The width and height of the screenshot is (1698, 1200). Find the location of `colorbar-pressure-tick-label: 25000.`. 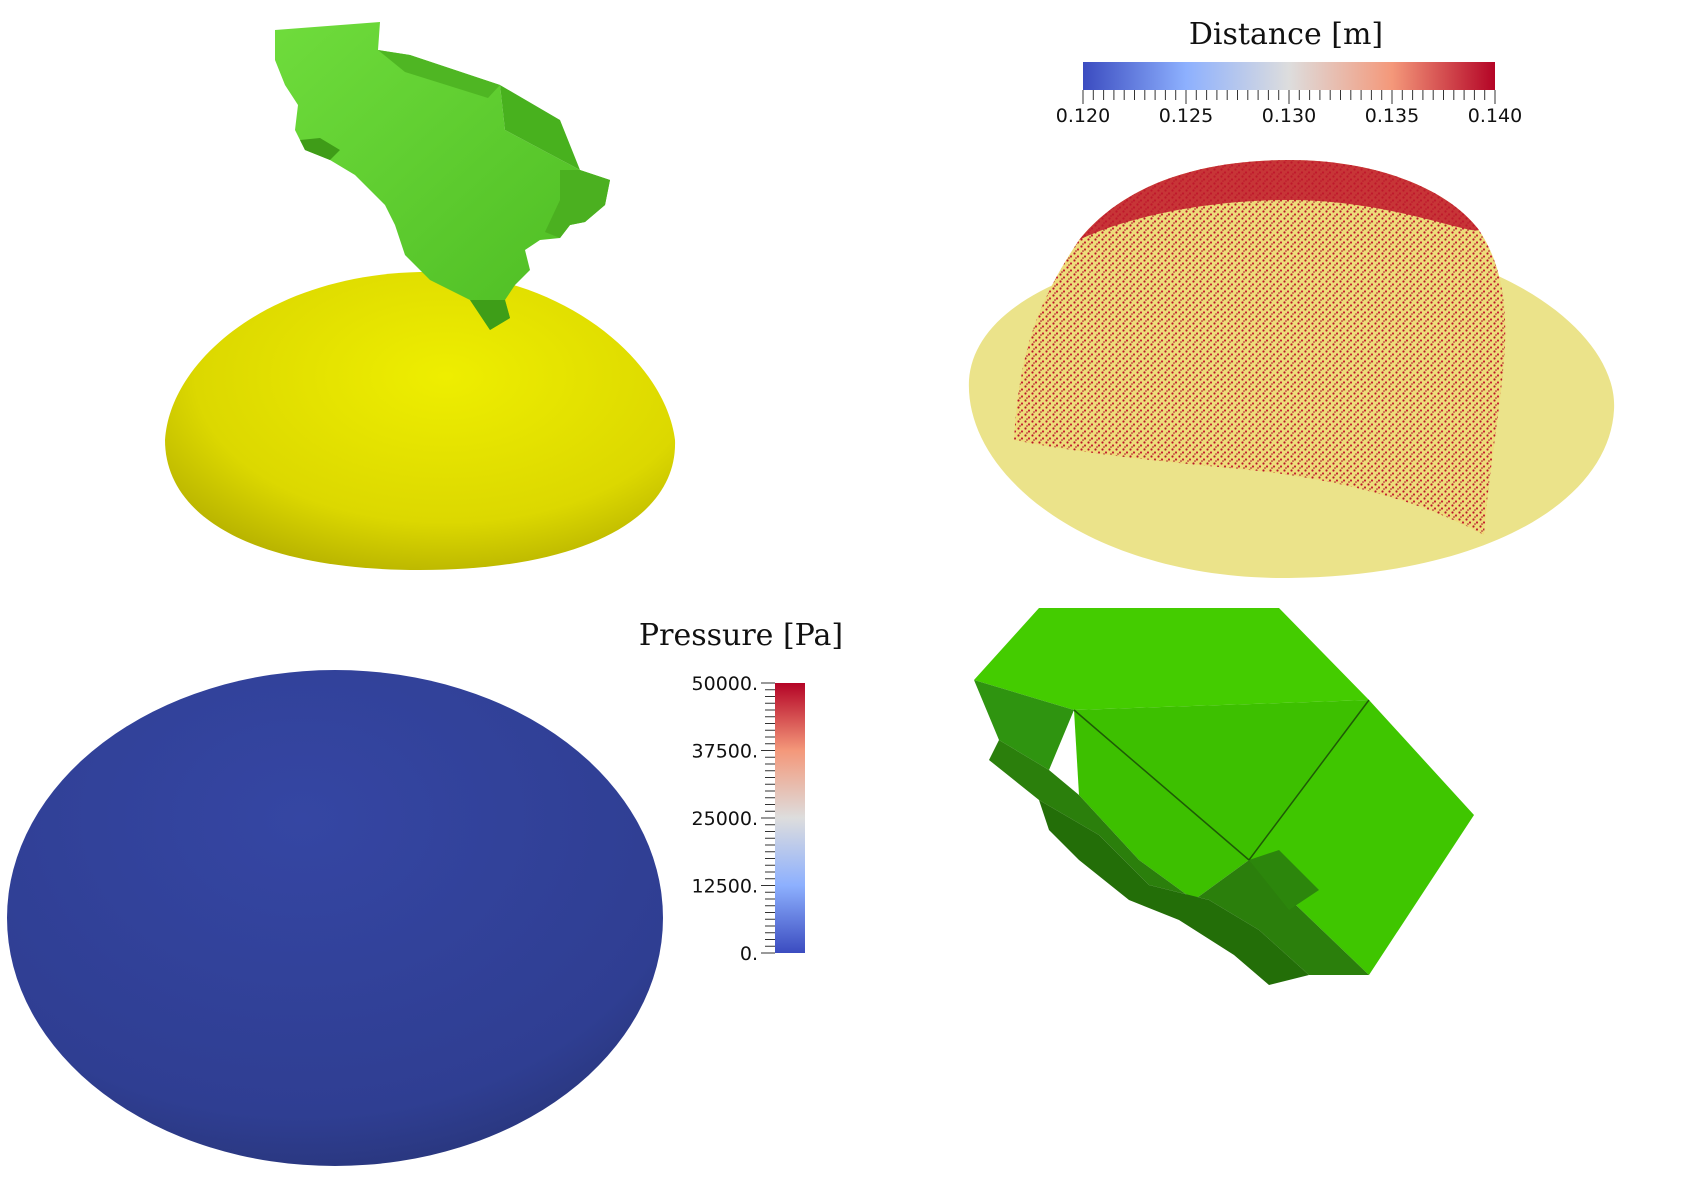

colorbar-pressure-tick-label: 25000. is located at coordinates (725, 819).